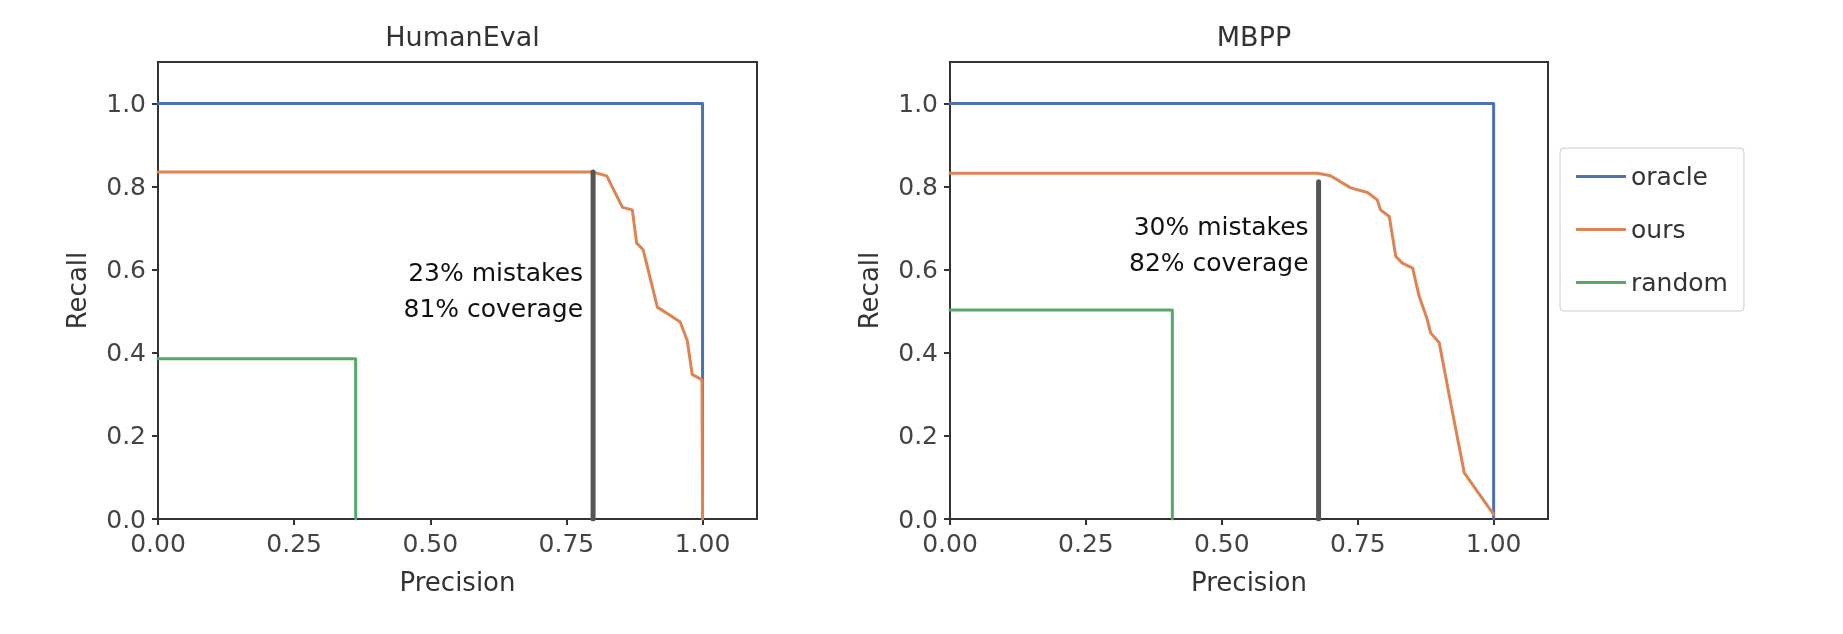  I want to click on annotation: 30% mistakes 82% coverage, so click(1219, 245).